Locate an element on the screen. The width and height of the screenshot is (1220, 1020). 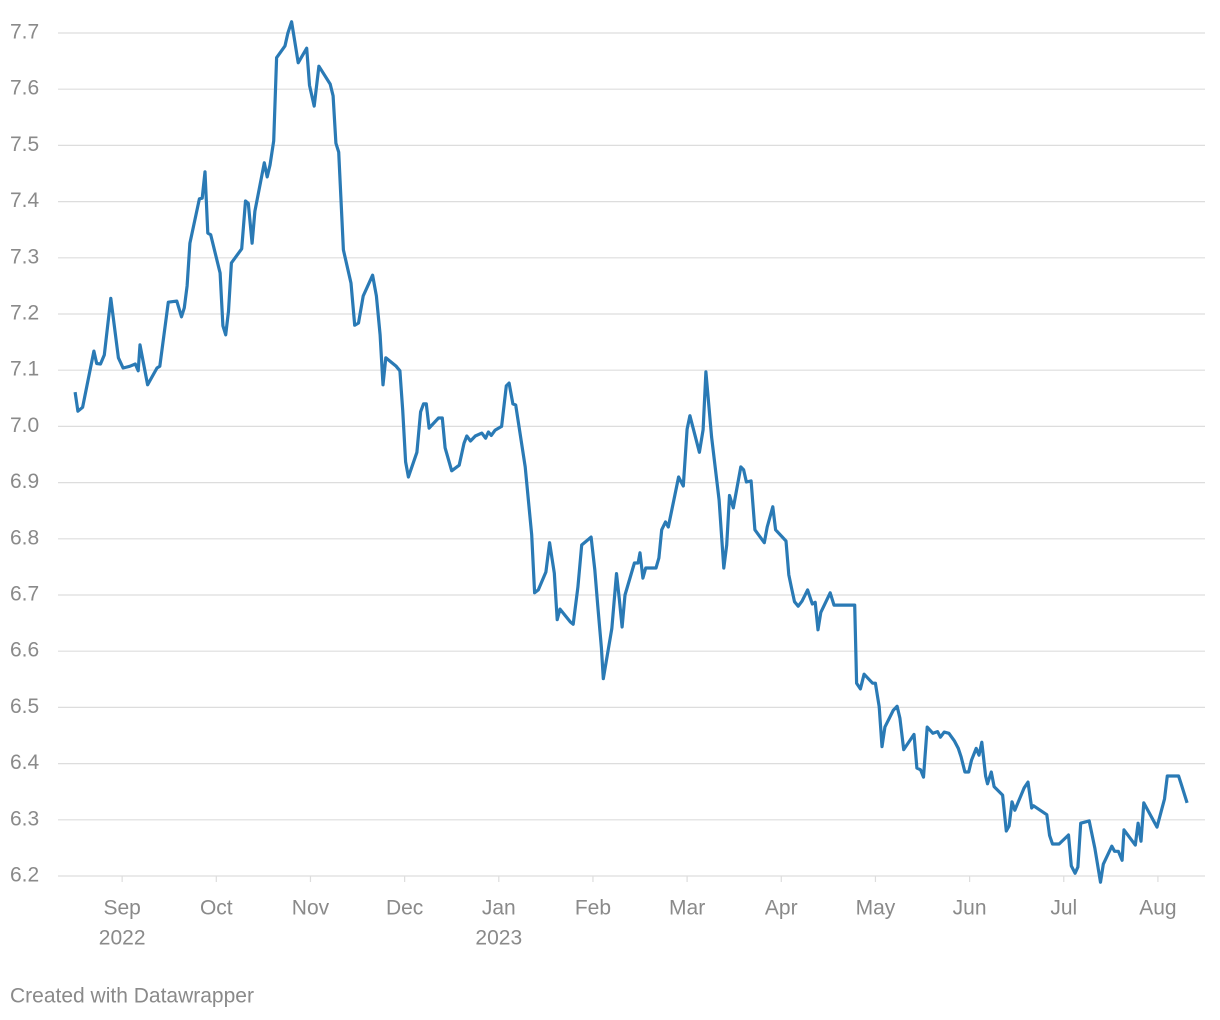
x-tick-label: Jul is located at coordinates (1063, 908).